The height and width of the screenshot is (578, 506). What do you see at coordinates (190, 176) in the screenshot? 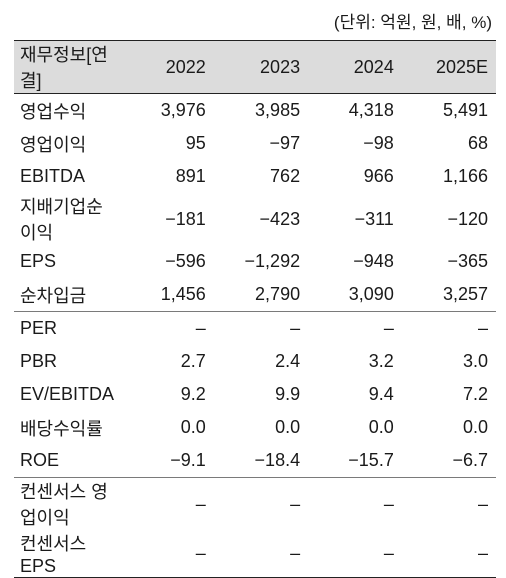
I see `cell-value: 891` at bounding box center [190, 176].